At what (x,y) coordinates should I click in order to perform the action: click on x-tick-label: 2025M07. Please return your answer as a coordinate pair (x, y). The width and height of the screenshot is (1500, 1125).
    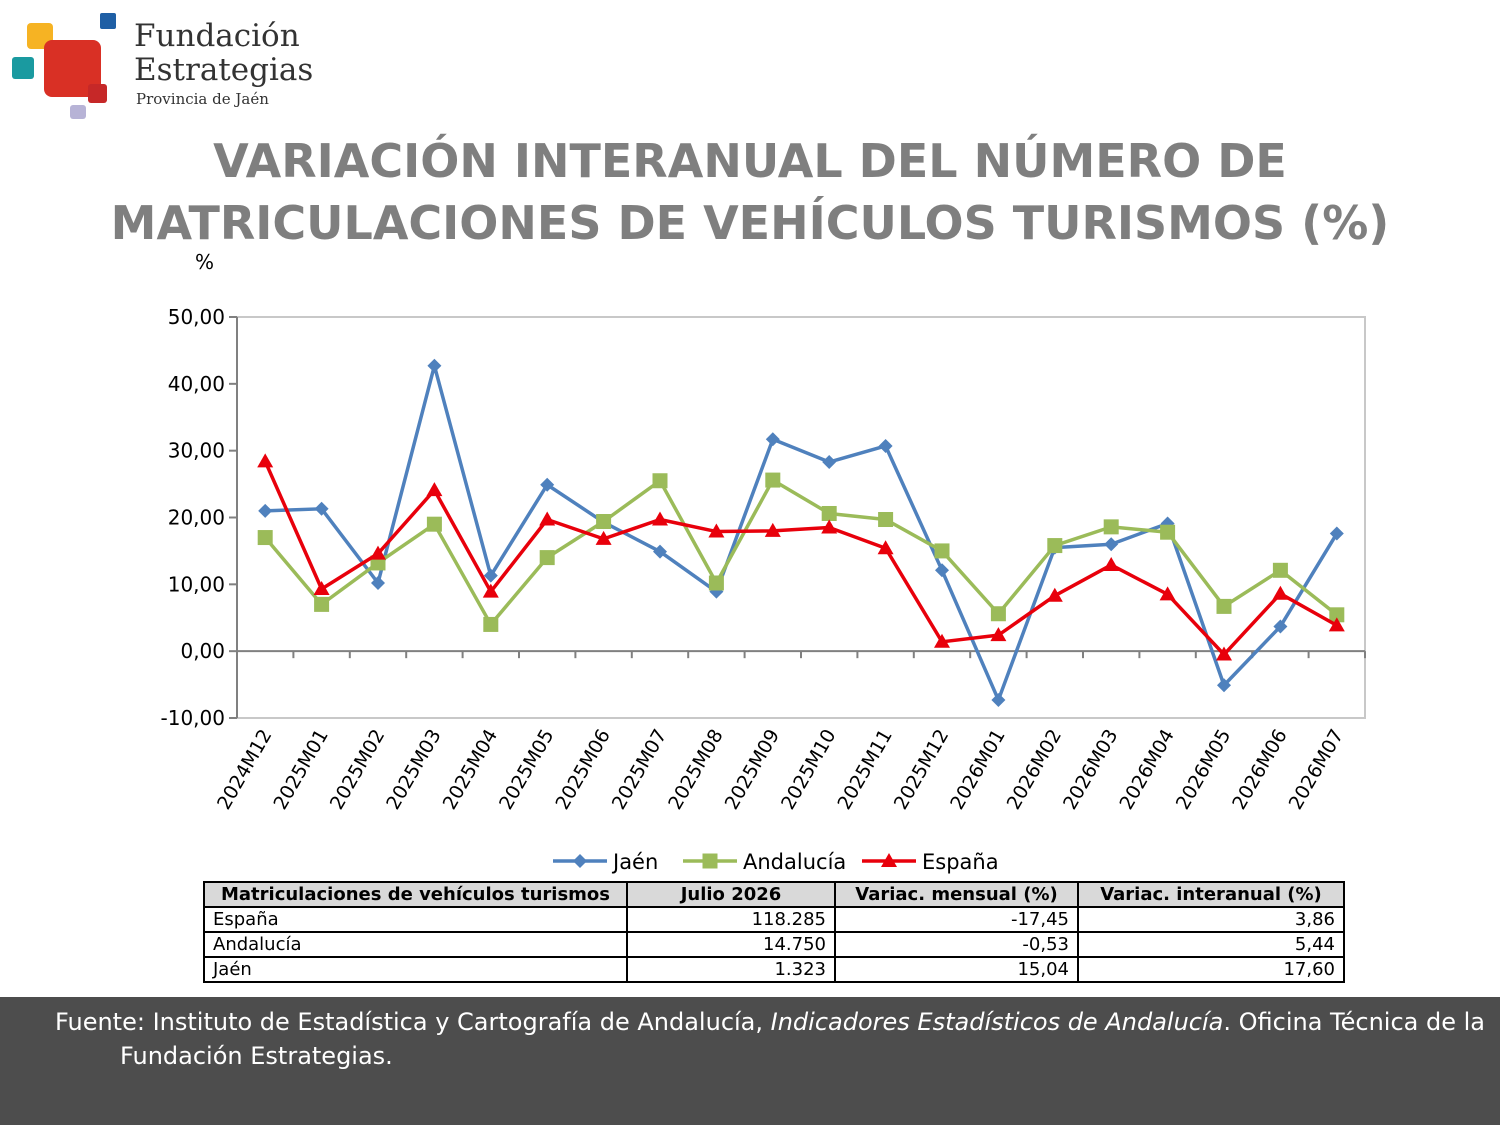
    Looking at the image, I should click on (640, 770).